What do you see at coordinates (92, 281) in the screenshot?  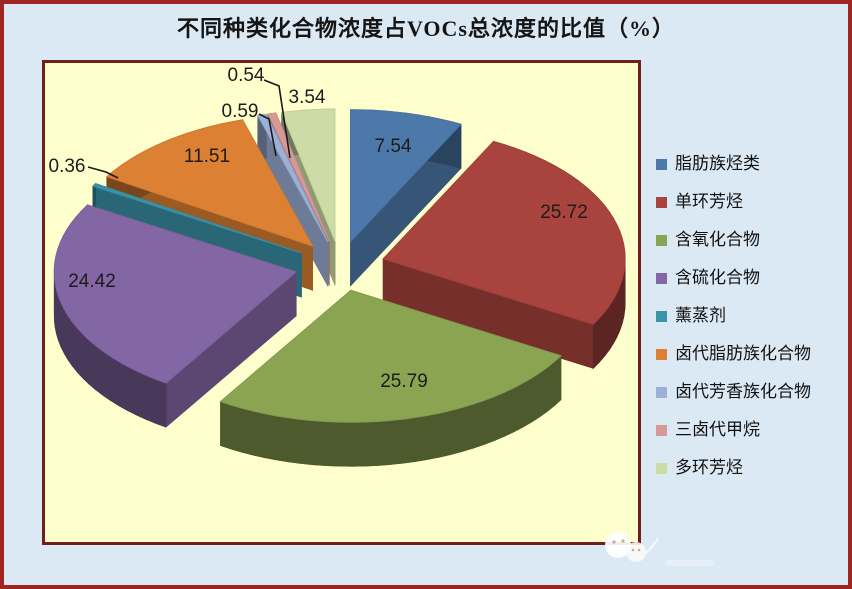 I see `value-label: 24.42` at bounding box center [92, 281].